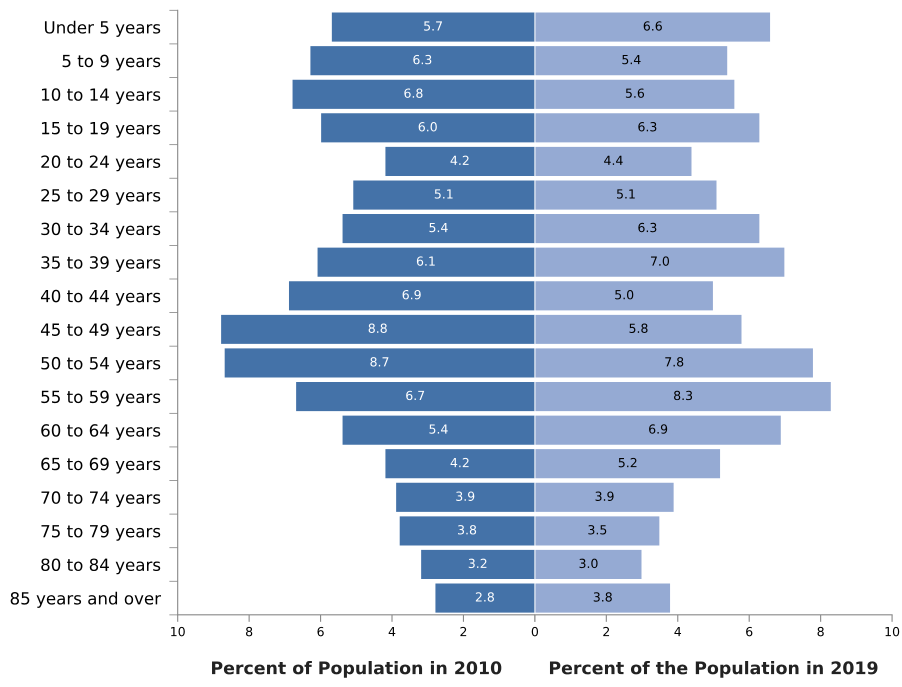 This screenshot has width=902, height=687. I want to click on data-label: 3.2, so click(477, 563).